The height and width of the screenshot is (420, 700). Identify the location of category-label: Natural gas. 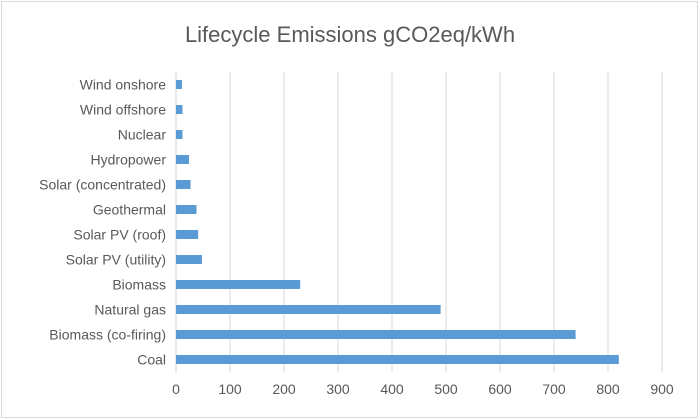
(130, 310).